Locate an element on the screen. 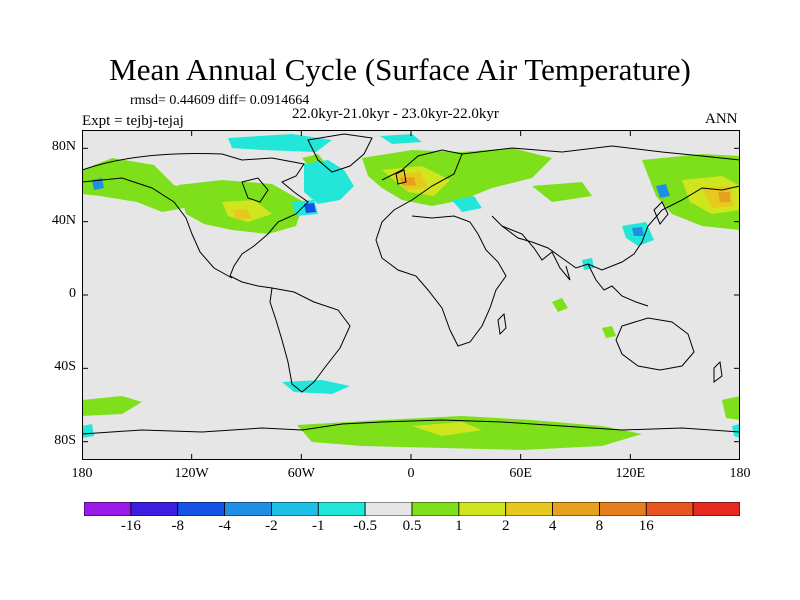  north-america-coast is located at coordinates (195, 221).